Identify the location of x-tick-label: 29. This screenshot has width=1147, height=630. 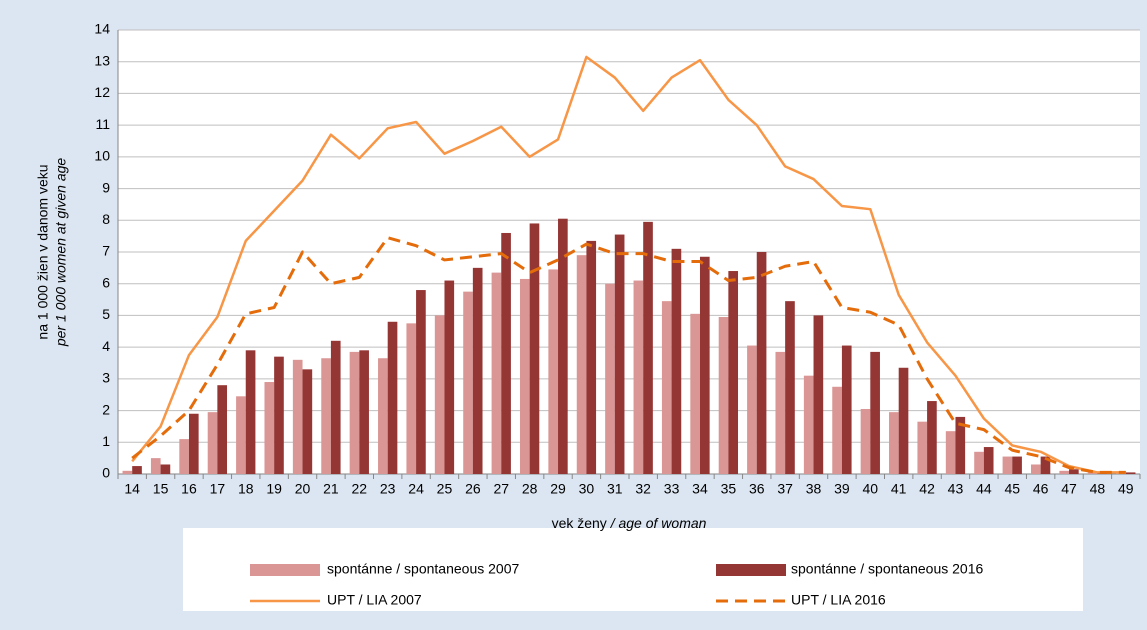
(558, 489).